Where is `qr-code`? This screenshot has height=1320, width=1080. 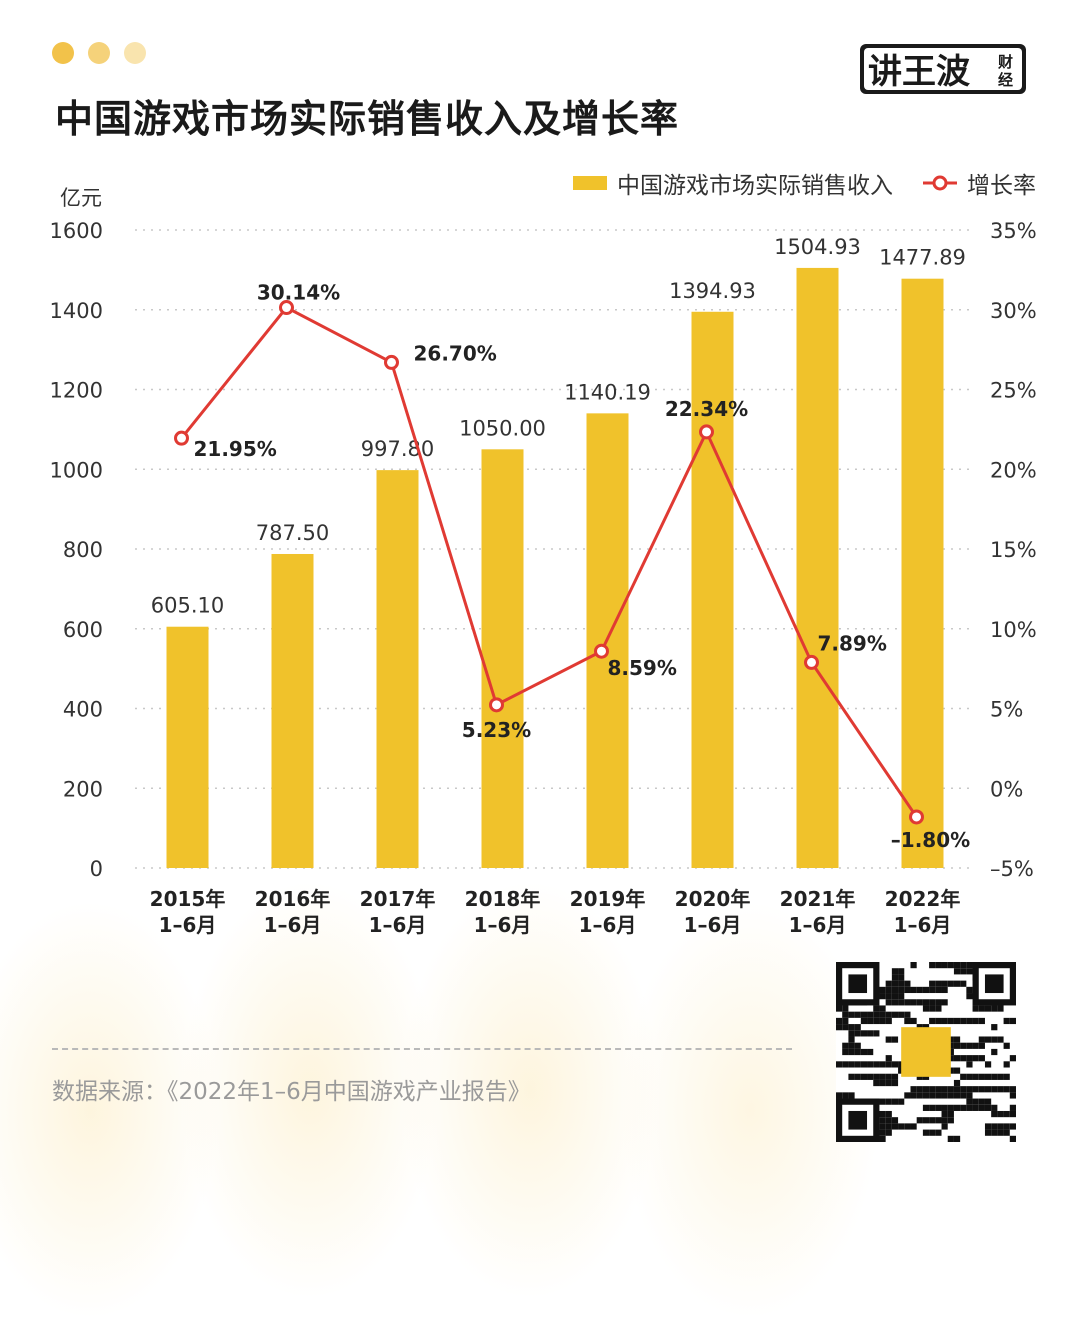
qr-code is located at coordinates (926, 1052).